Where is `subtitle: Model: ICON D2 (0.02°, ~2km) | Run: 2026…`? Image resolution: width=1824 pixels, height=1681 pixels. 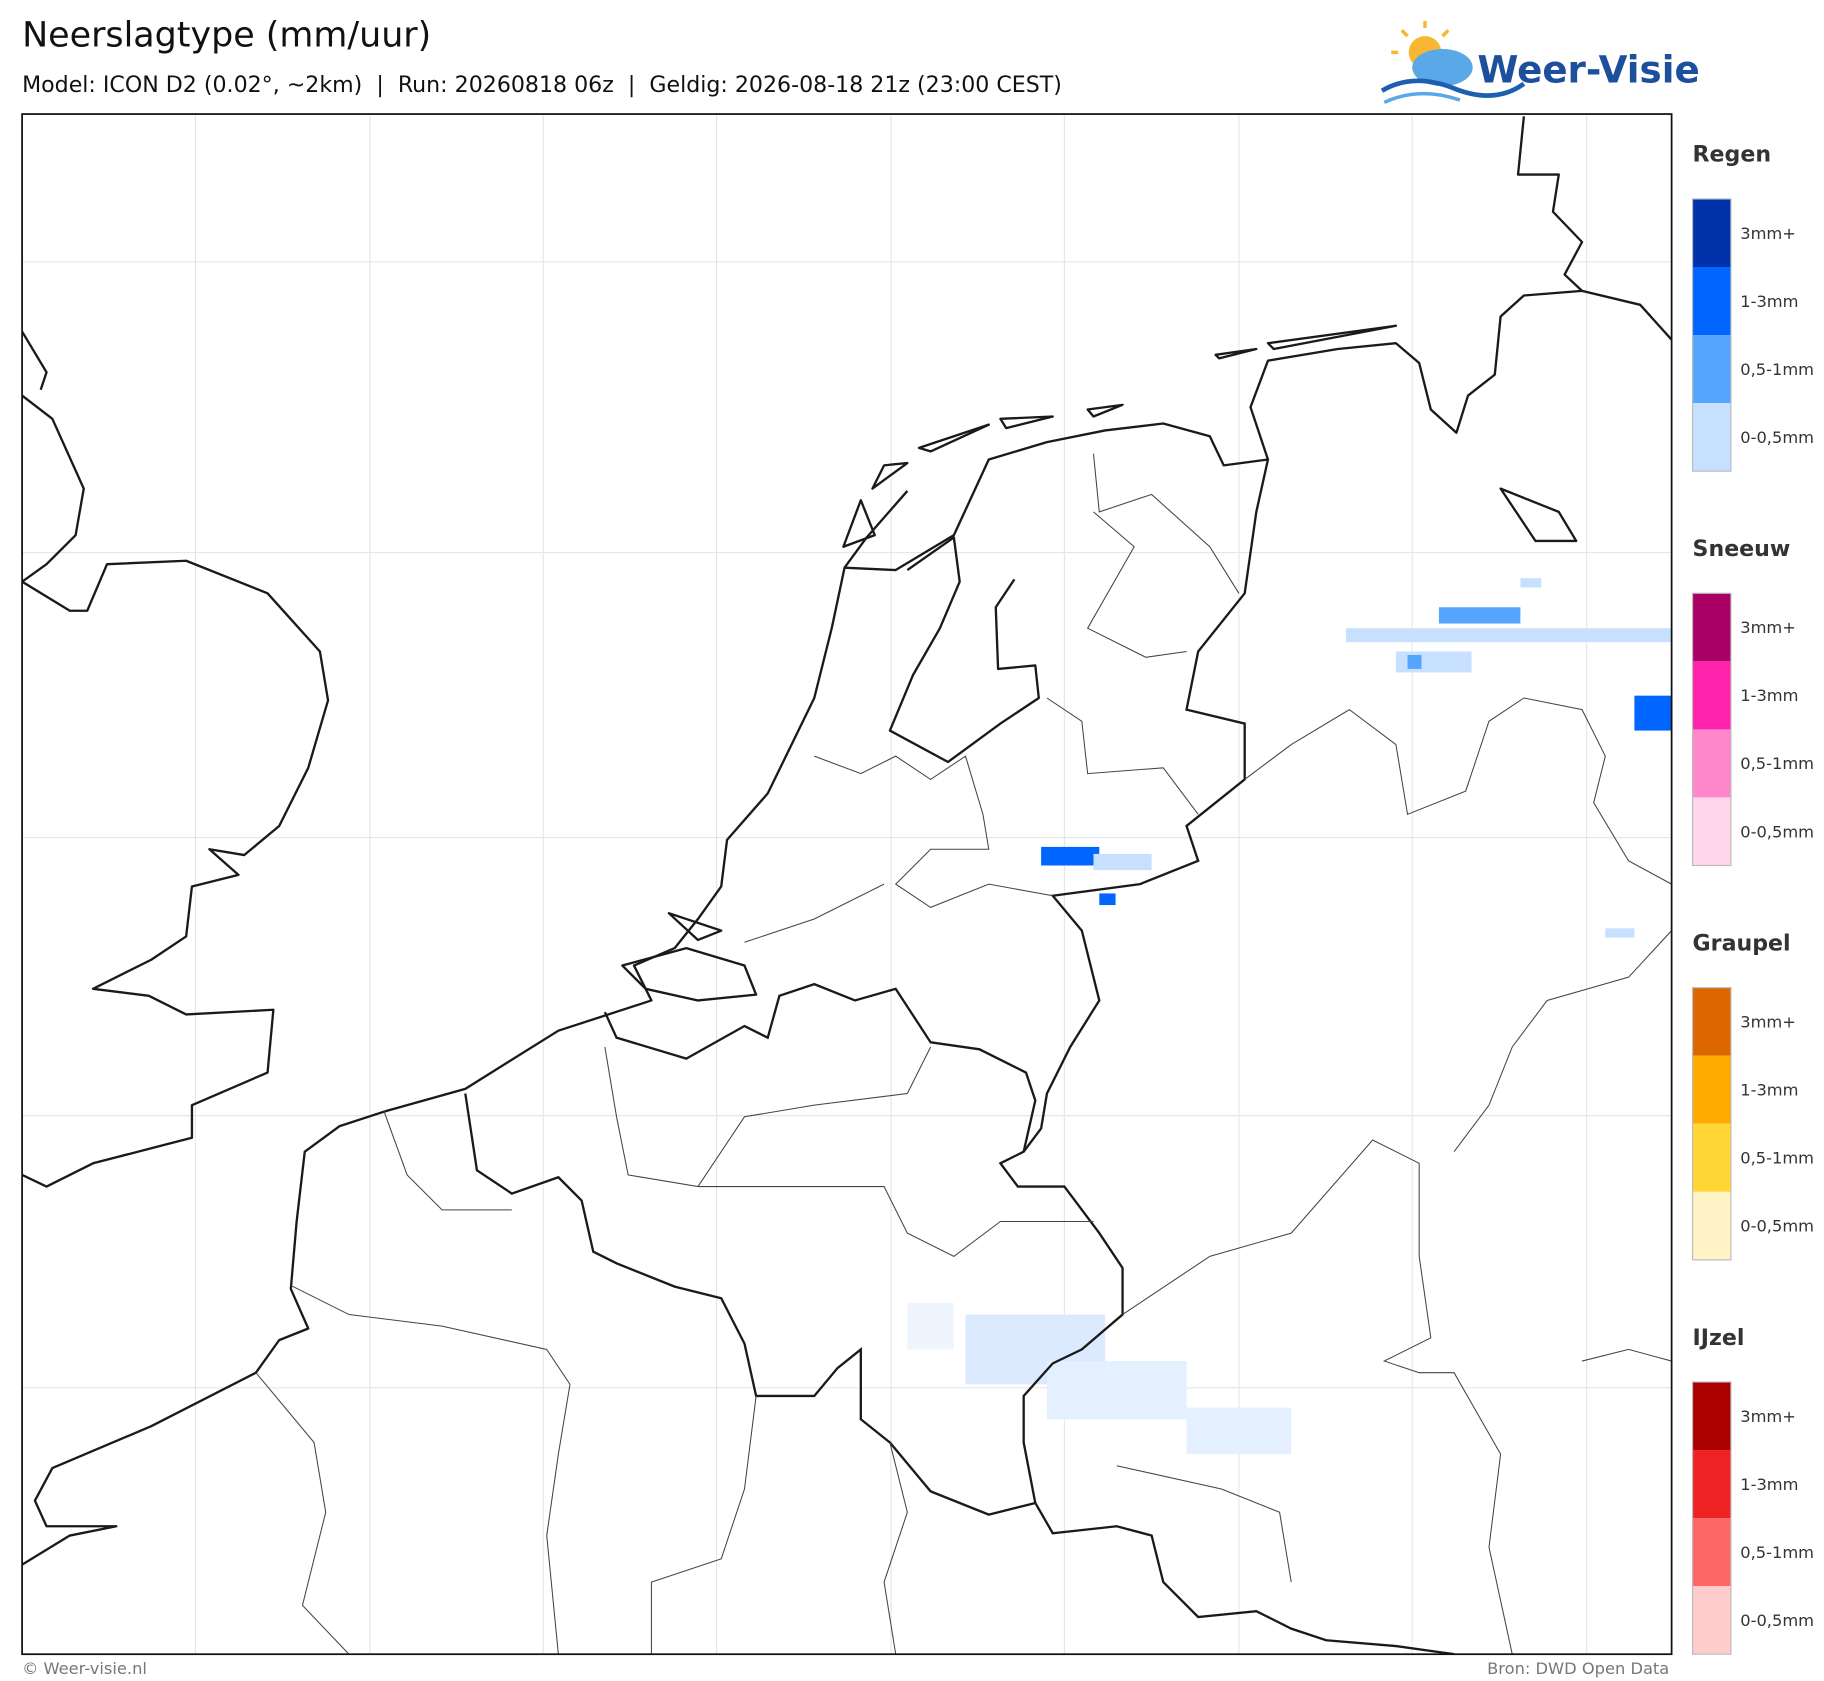
subtitle: Model: ICON D2 (0.02°, ~2km) | Run: 2026… is located at coordinates (542, 85).